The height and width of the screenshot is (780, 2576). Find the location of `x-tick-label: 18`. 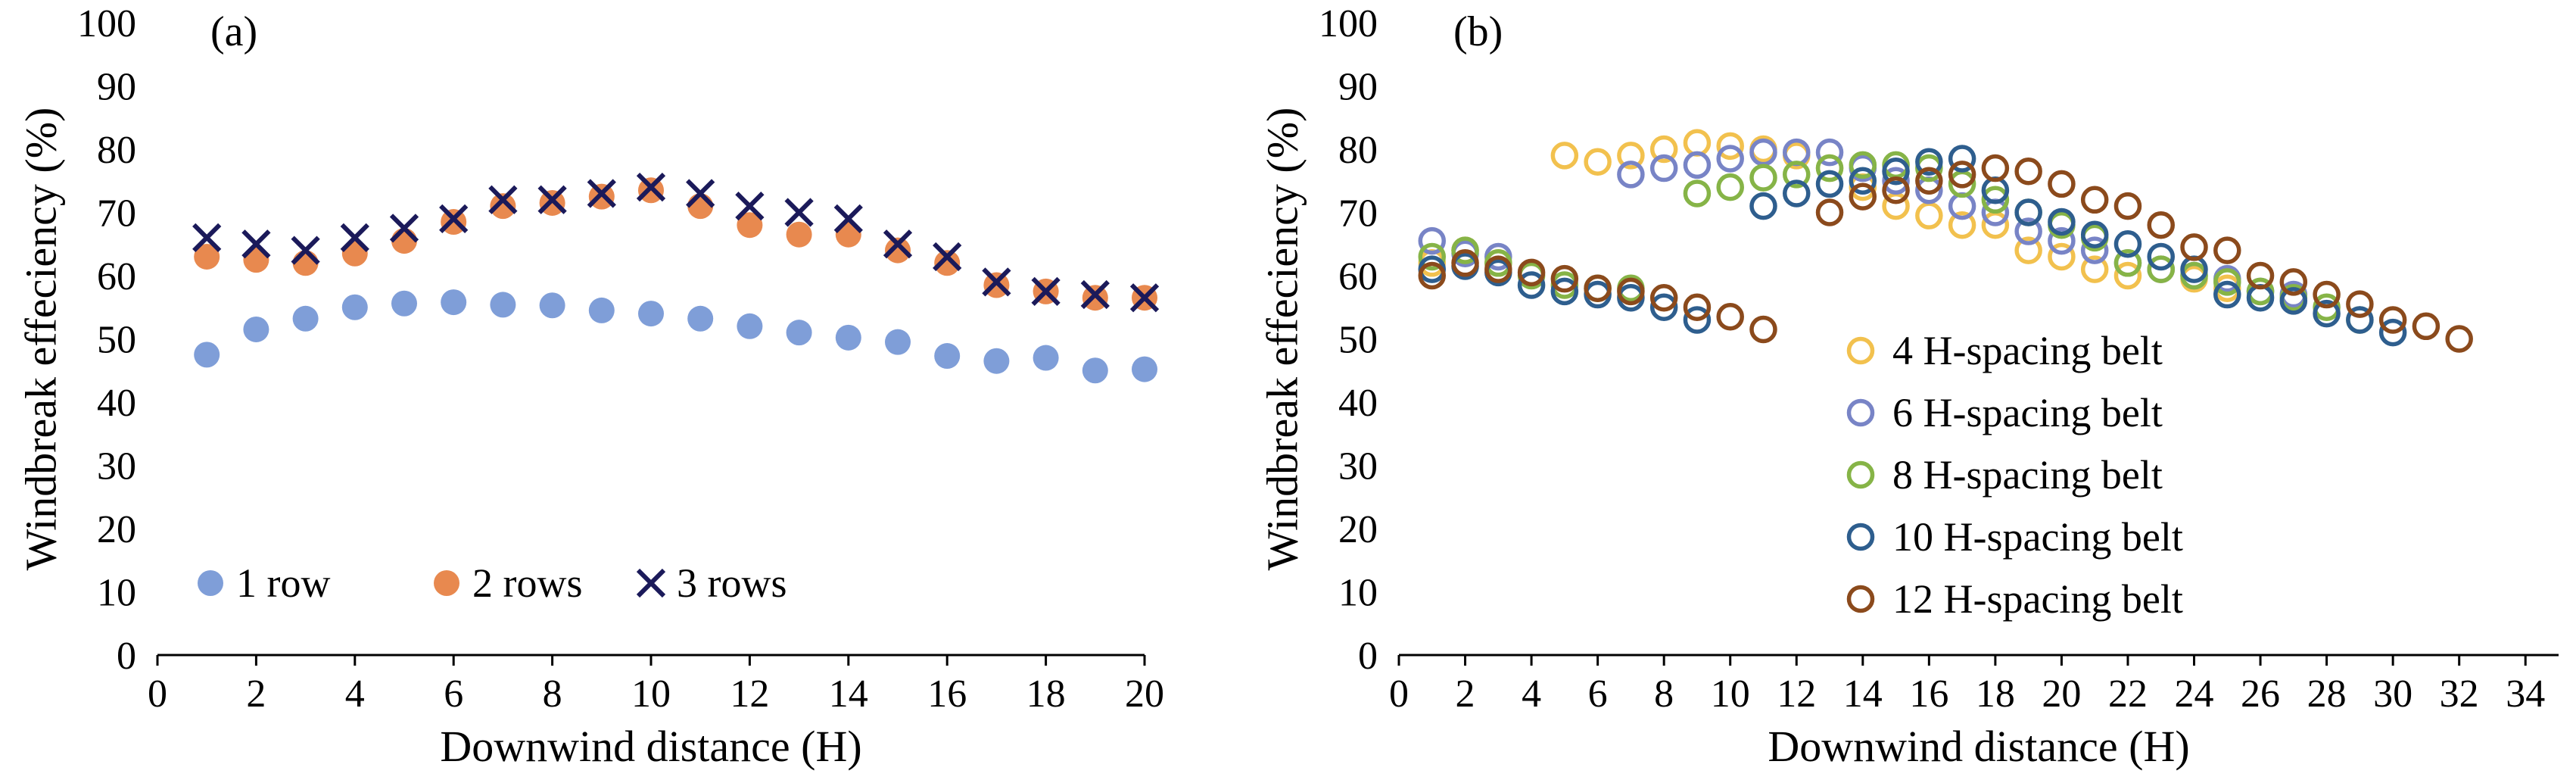

x-tick-label: 18 is located at coordinates (1046, 694).